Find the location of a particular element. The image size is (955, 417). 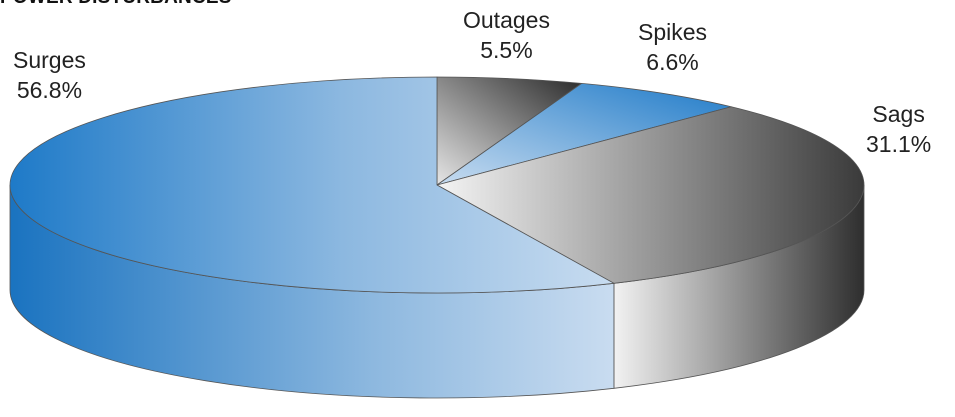

slice-label-sags: Sags 31.1% is located at coordinates (898, 129).